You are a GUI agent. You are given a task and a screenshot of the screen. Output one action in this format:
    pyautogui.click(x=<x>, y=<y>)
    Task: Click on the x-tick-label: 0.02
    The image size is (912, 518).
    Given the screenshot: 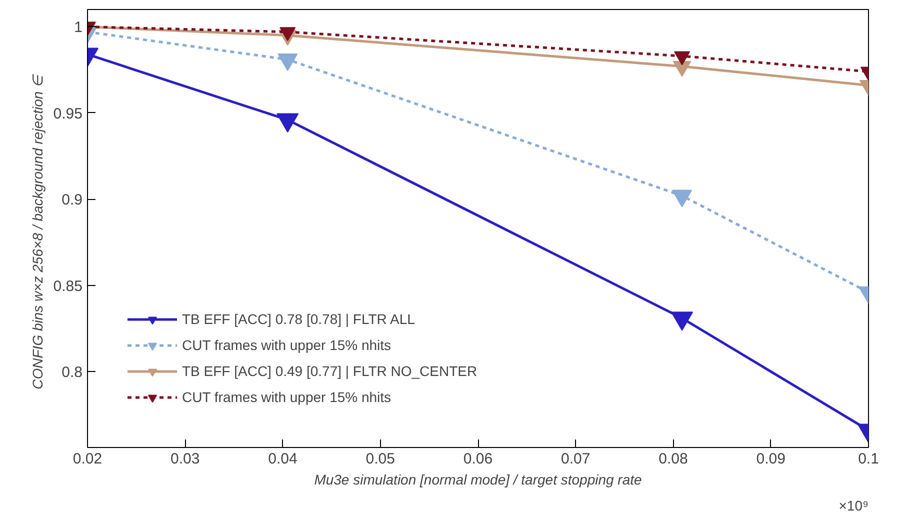 What is the action you would take?
    pyautogui.click(x=87, y=459)
    